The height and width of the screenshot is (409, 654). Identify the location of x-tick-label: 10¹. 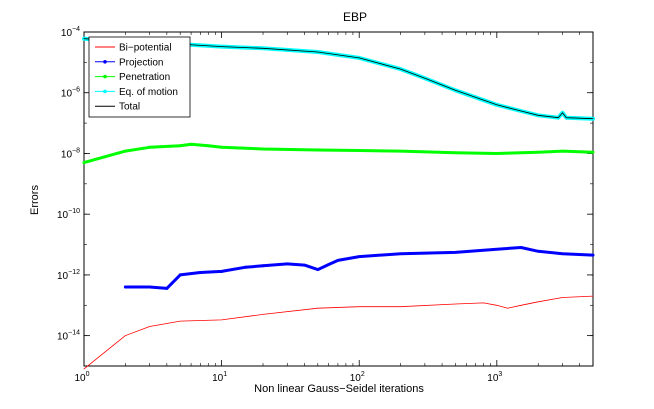
(219, 377).